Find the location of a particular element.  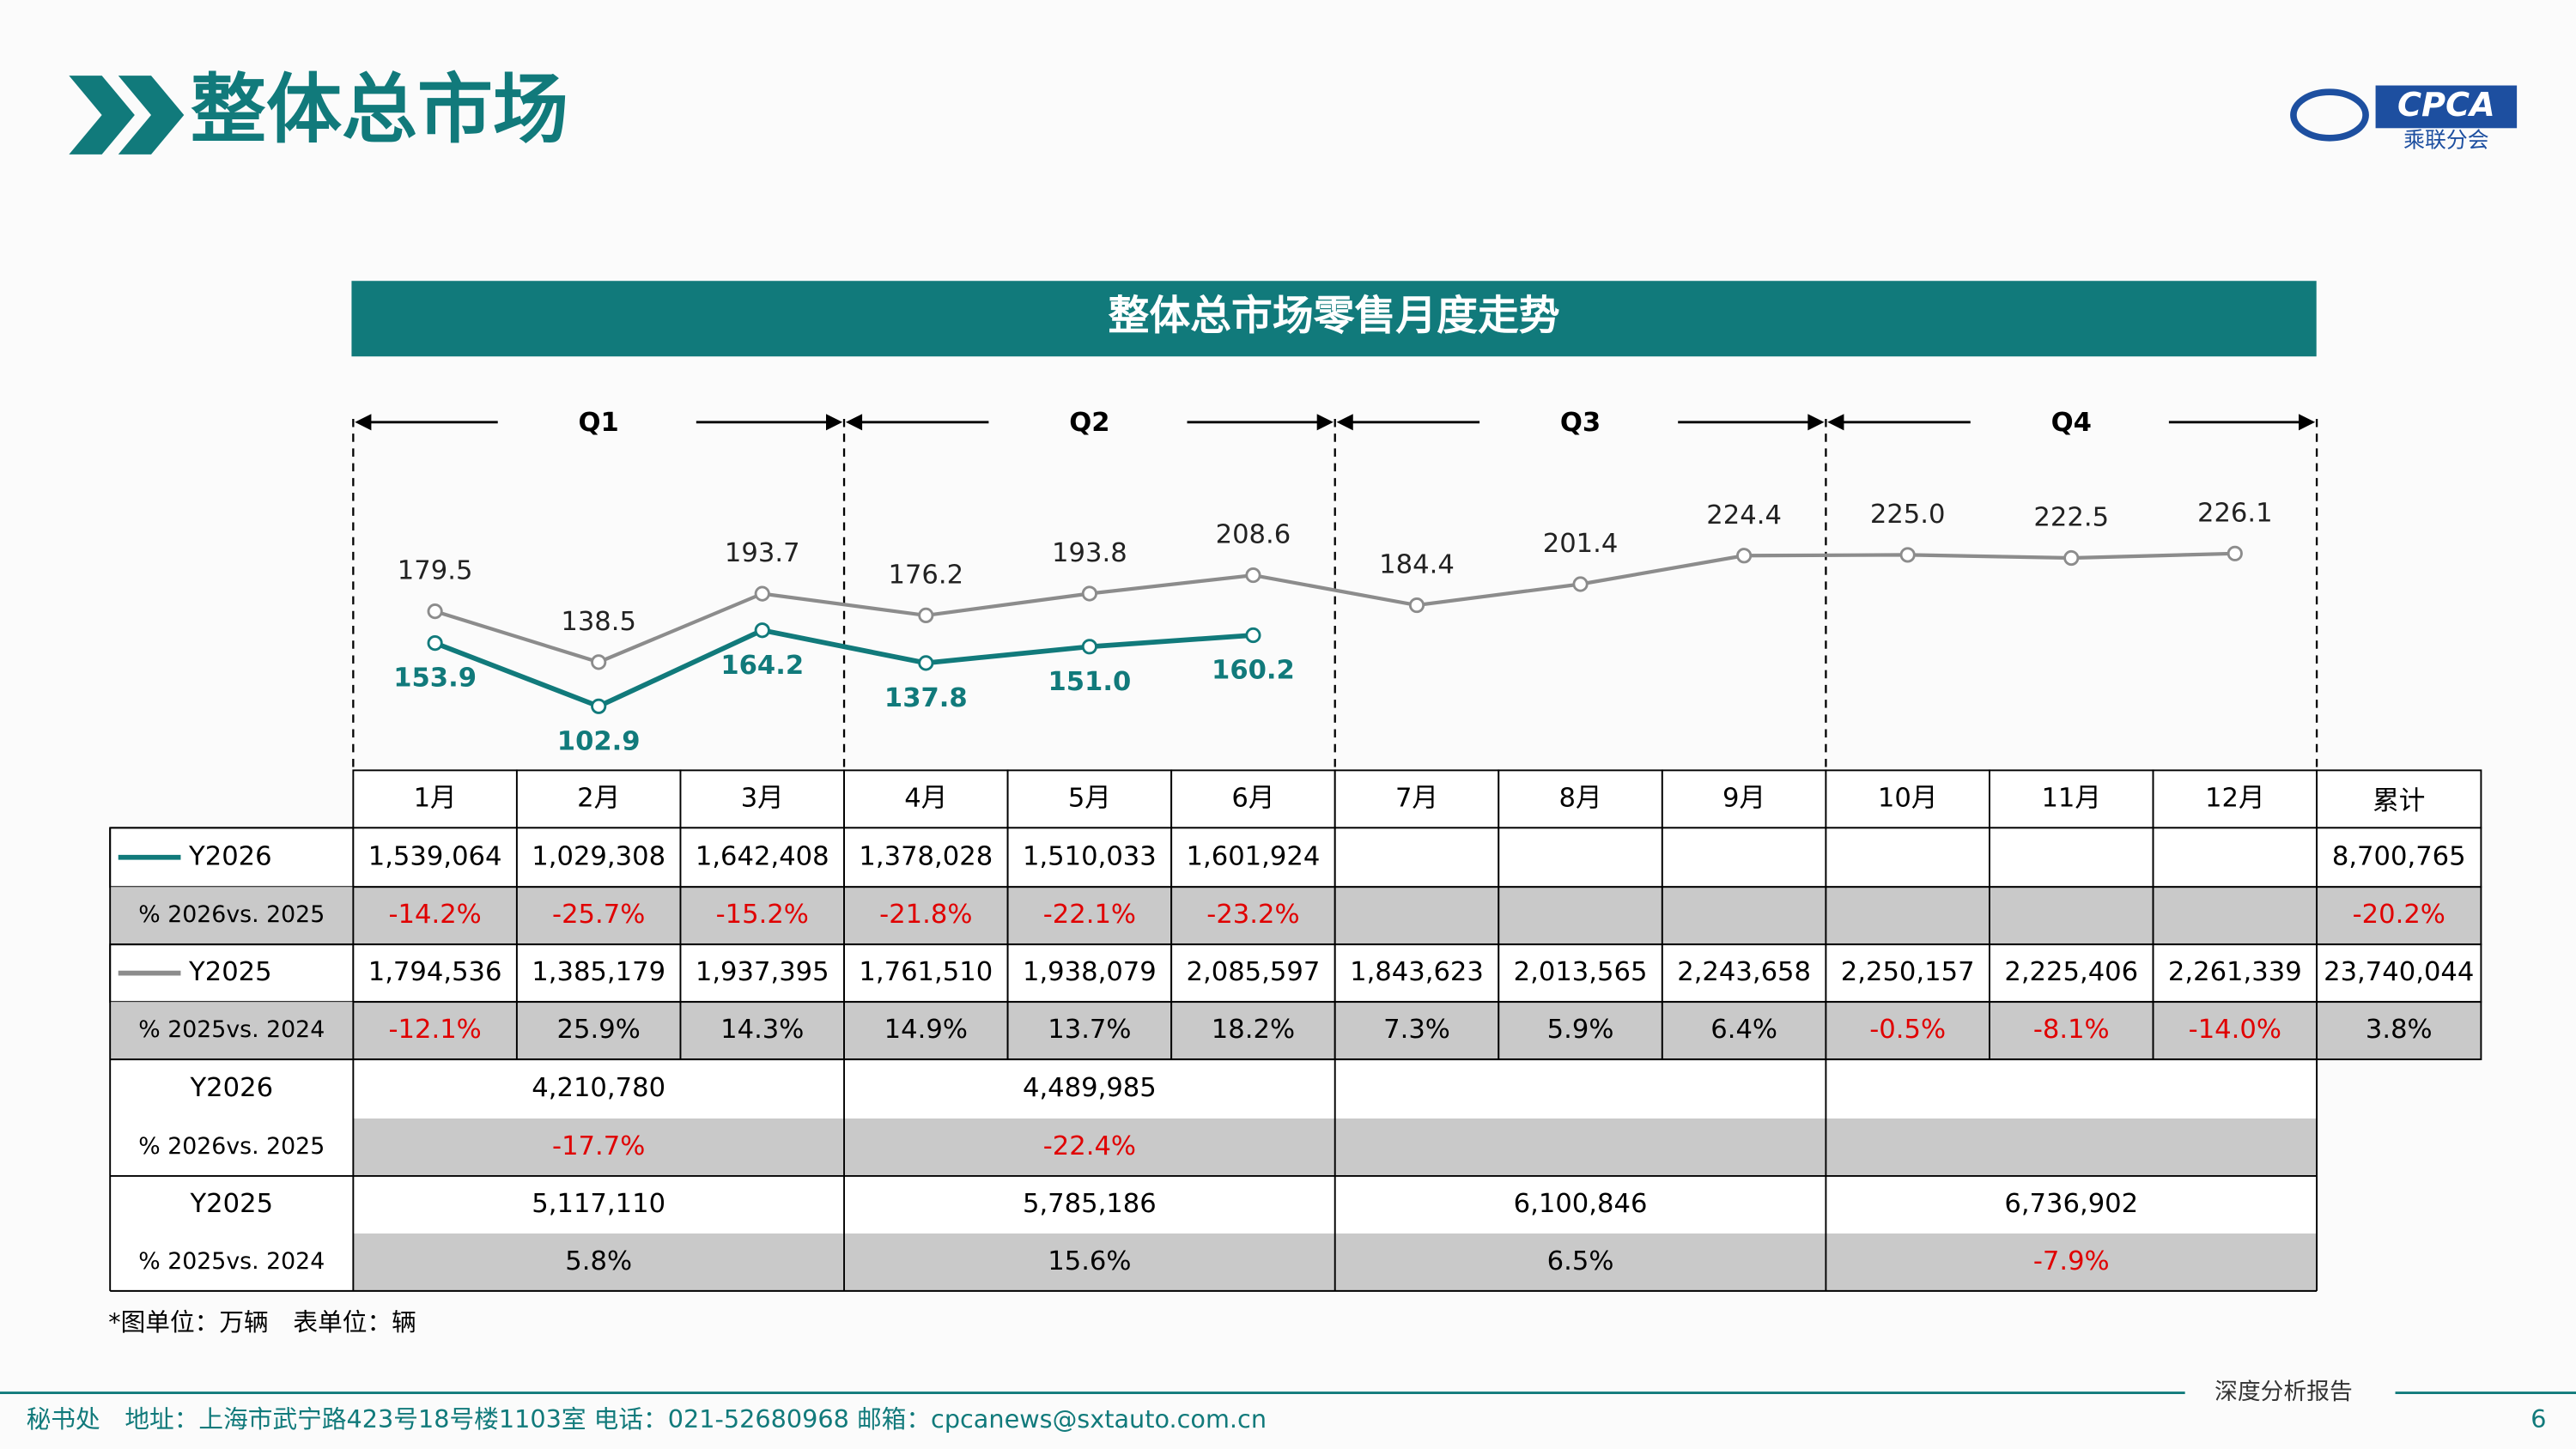

table-text: 1,642,408 is located at coordinates (762, 856).